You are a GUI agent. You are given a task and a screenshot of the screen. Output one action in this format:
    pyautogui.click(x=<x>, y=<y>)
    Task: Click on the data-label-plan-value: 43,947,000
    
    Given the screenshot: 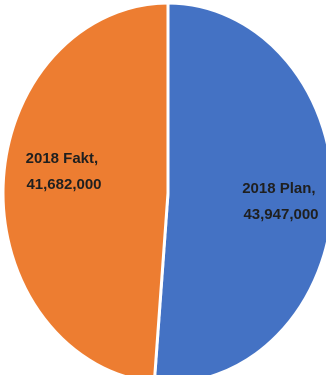 What is the action you would take?
    pyautogui.click(x=280, y=214)
    